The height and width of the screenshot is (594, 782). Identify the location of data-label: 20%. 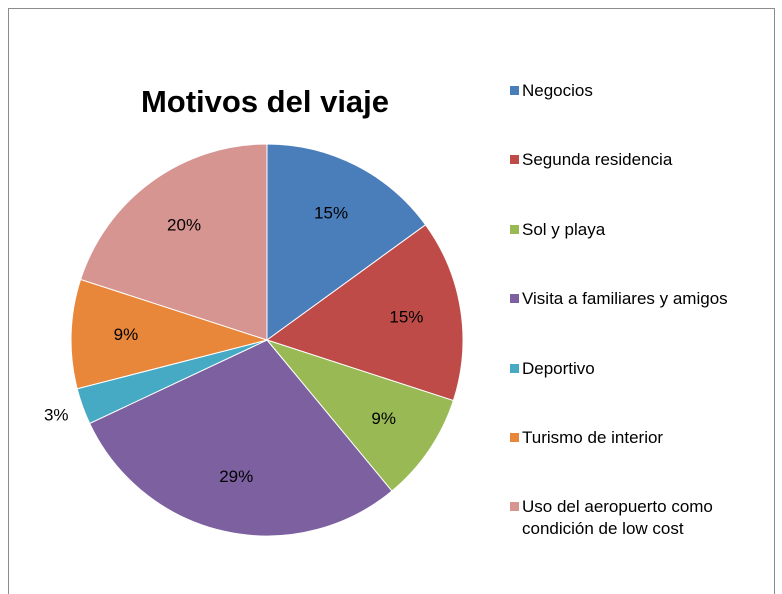
(184, 224).